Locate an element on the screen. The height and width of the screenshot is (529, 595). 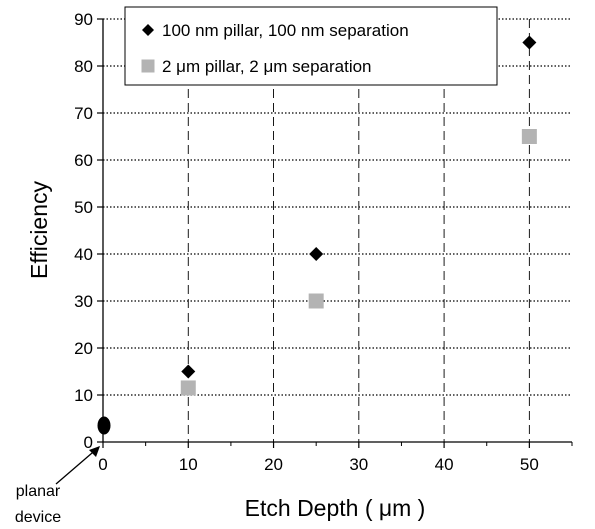
y-tick-label: 20 is located at coordinates (83, 348).